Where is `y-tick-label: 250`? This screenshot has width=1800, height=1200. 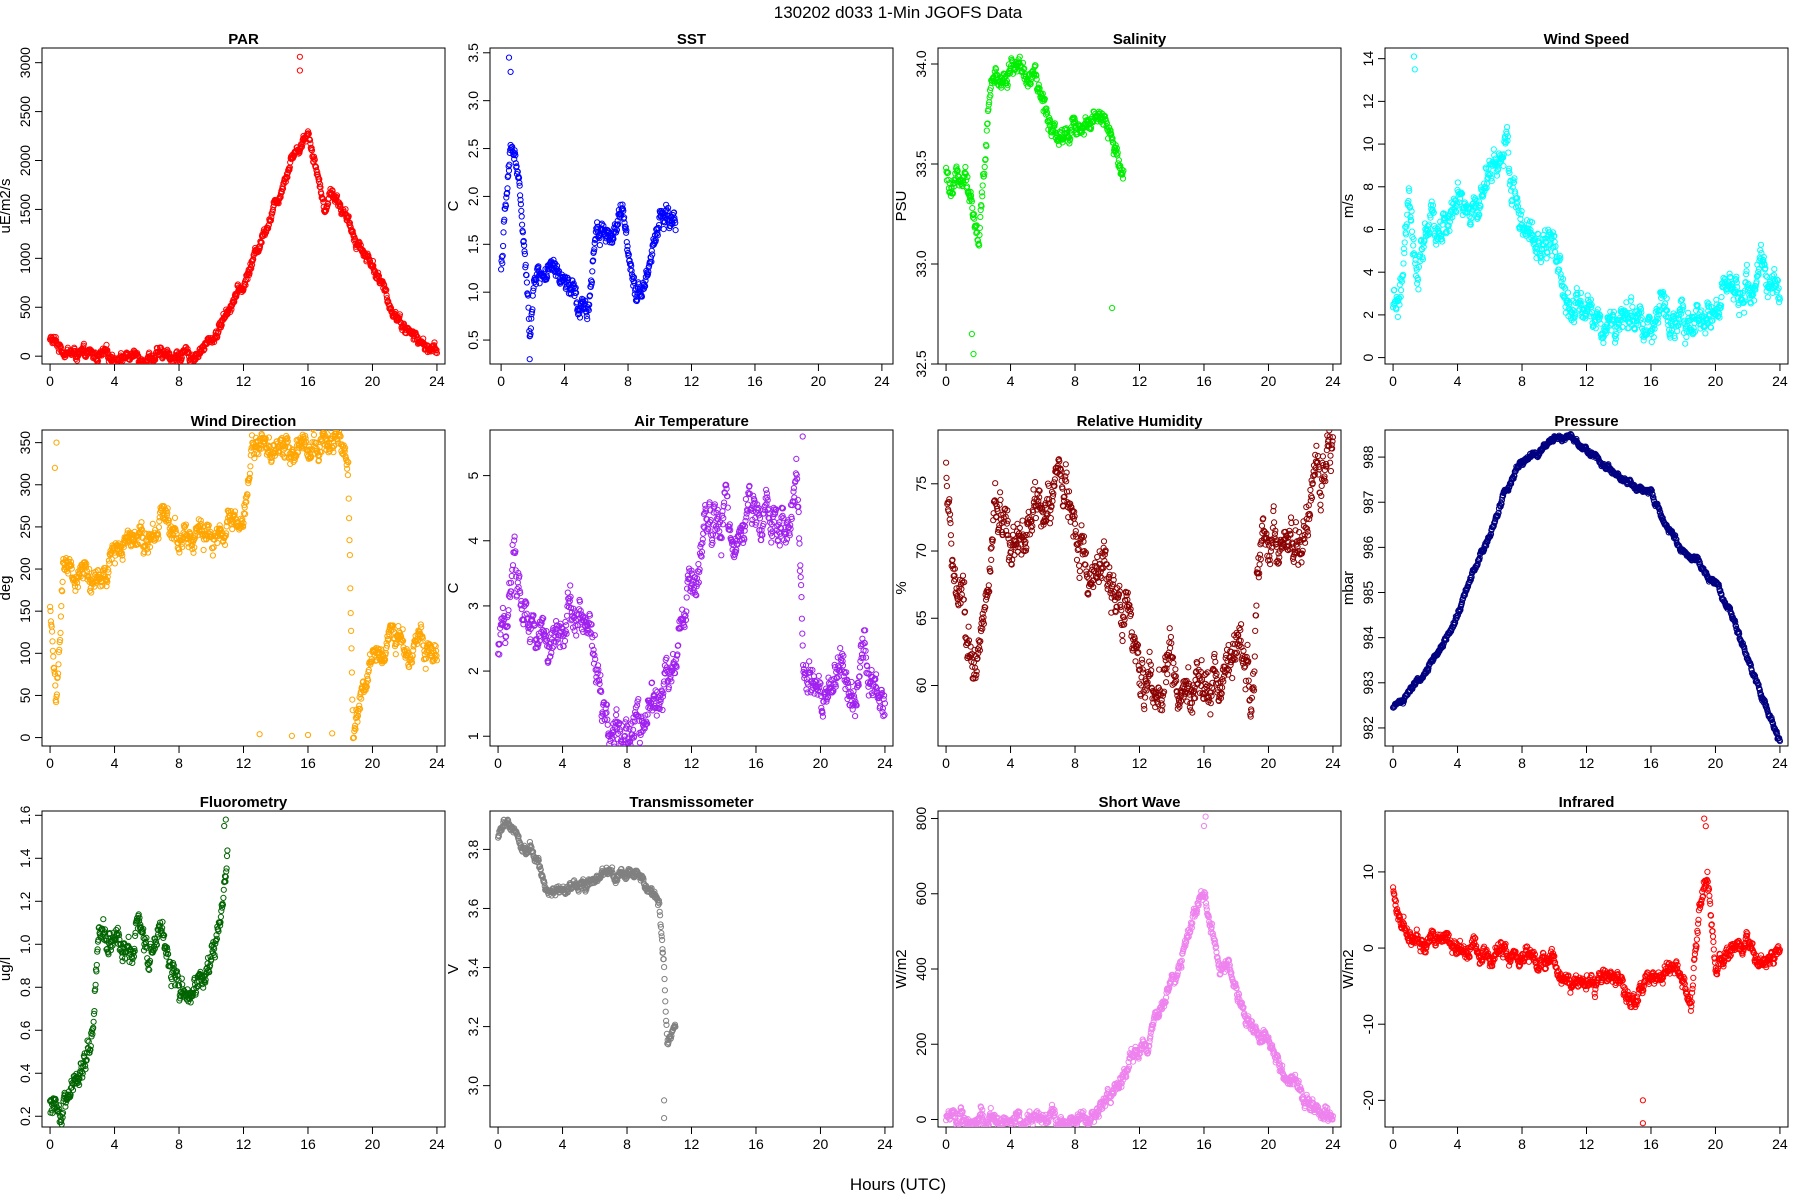 y-tick-label: 250 is located at coordinates (25, 527).